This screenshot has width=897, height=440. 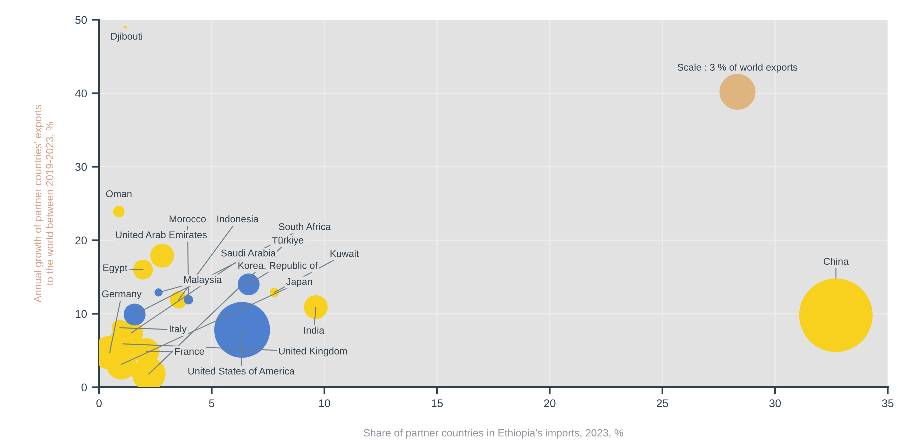 I want to click on annotation: United Kingdom, so click(x=313, y=352).